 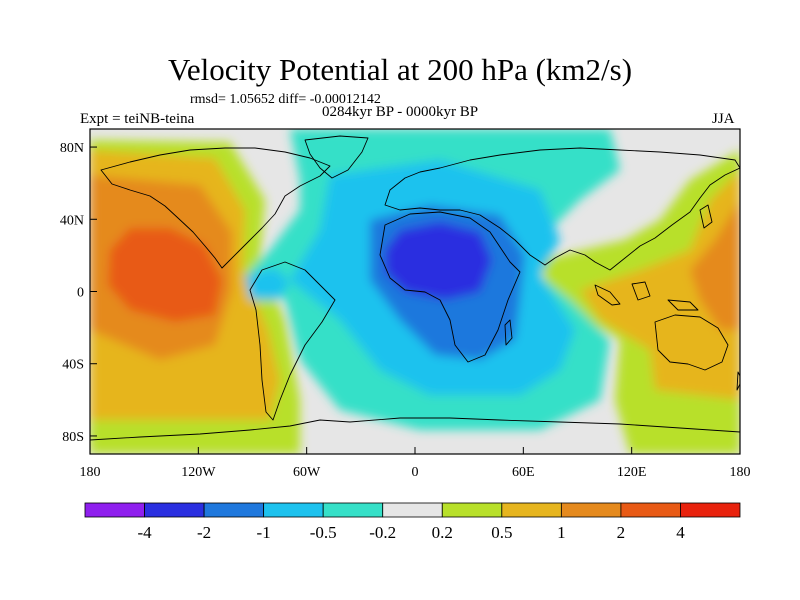 I want to click on south-america-cyan-region, so click(x=267, y=284).